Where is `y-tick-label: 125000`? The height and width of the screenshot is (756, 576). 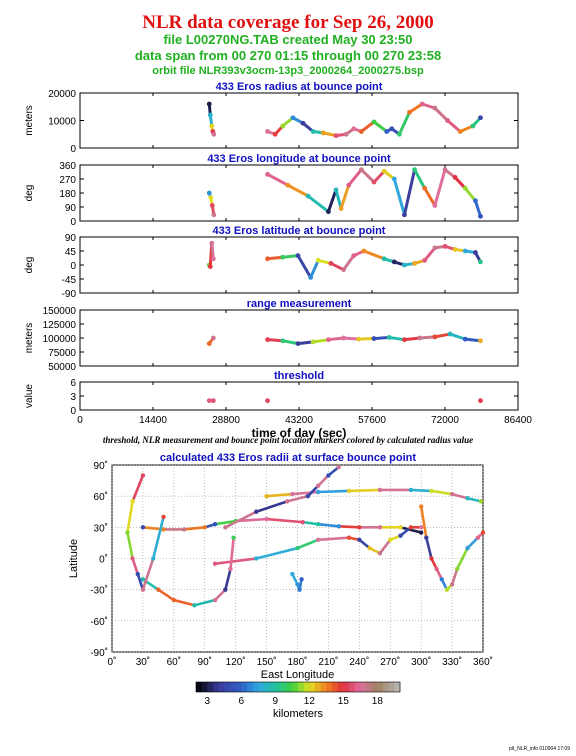
y-tick-label: 125000 is located at coordinates (60, 325).